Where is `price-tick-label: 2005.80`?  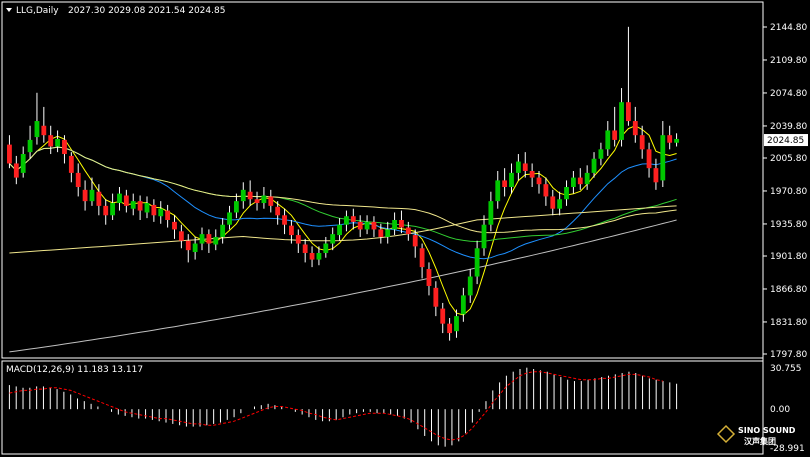
price-tick-label: 2005.80 is located at coordinates (788, 159).